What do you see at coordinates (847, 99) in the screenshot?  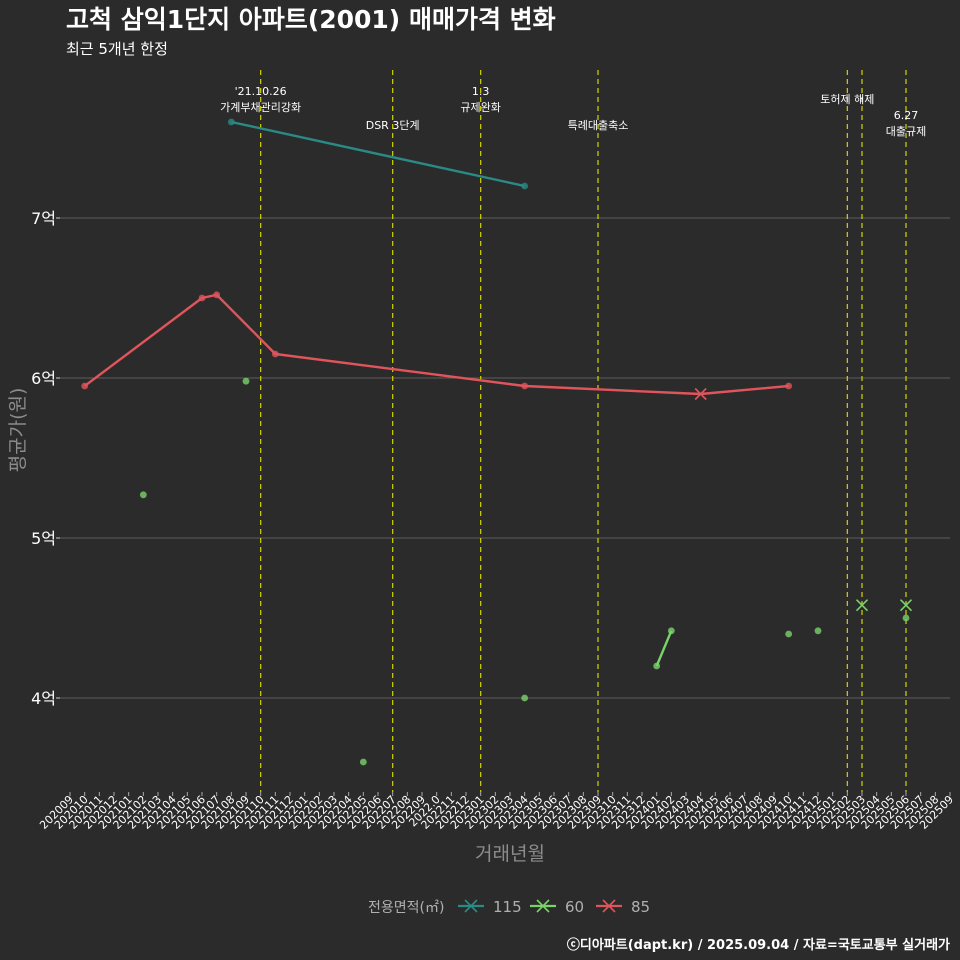 I see `event-label: 토허제 해제` at bounding box center [847, 99].